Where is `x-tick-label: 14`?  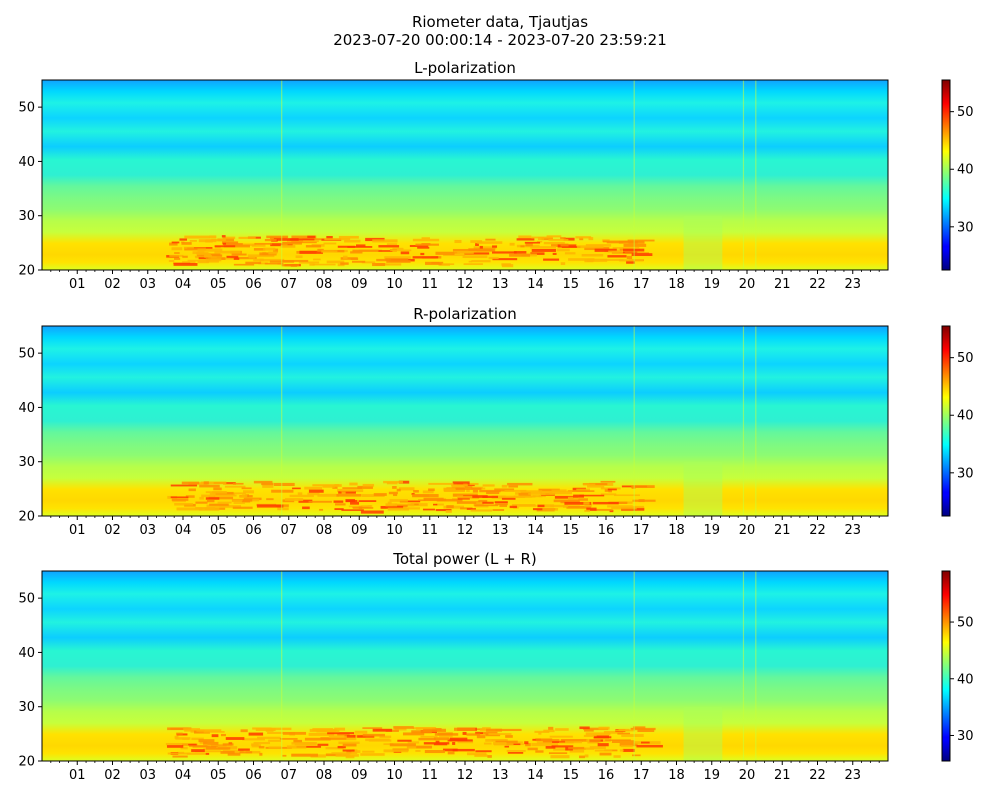
x-tick-label: 14 is located at coordinates (535, 284).